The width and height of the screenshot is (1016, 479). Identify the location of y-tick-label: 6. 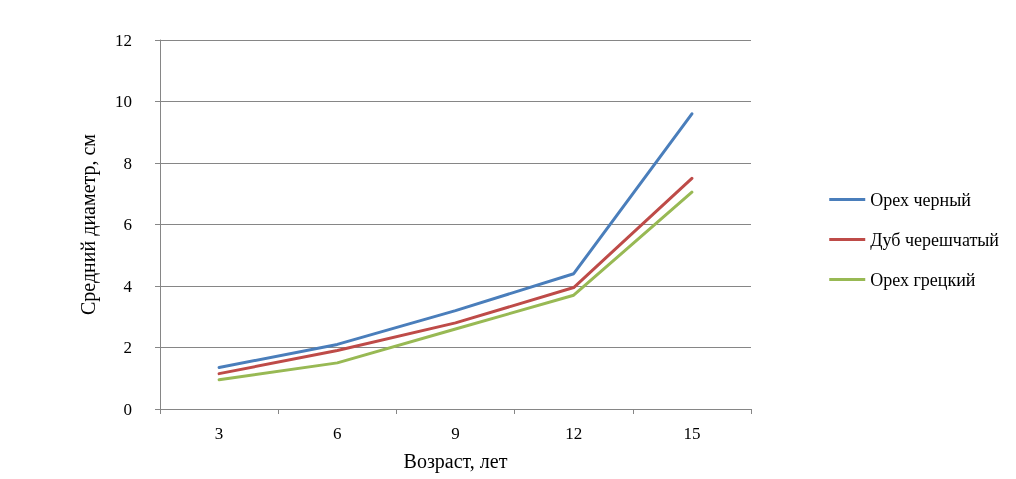
(127, 224).